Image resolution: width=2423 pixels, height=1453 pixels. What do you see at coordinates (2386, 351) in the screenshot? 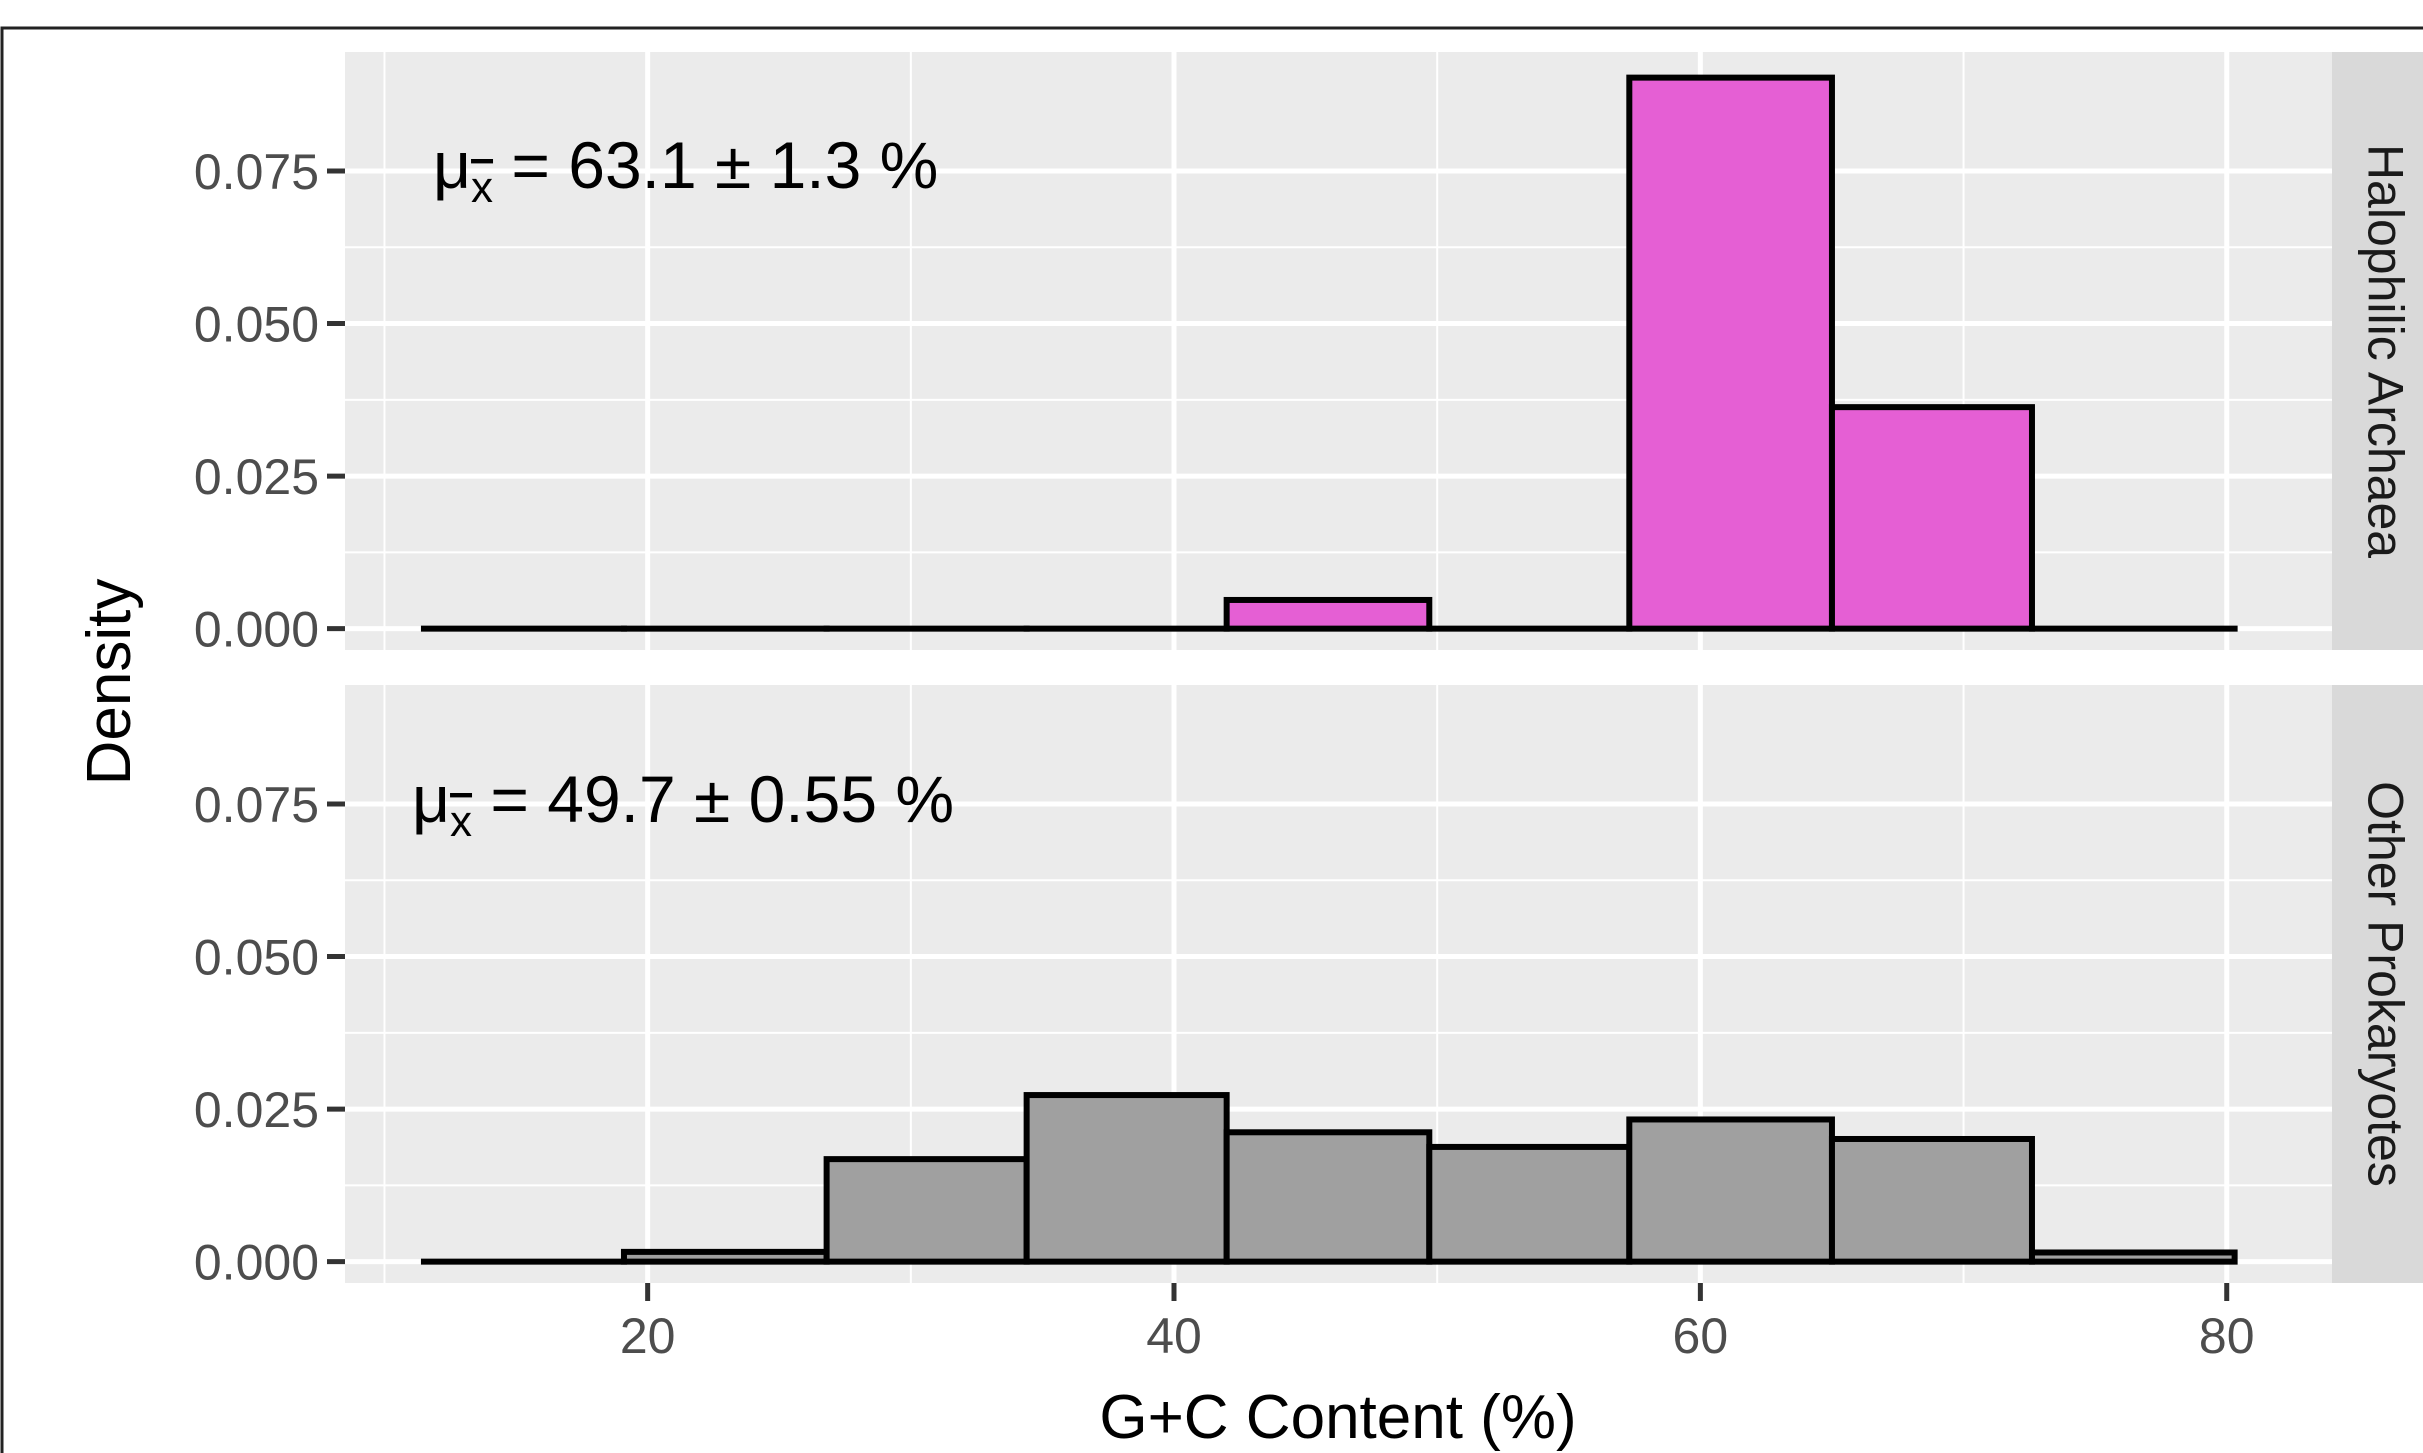
I see `facet-strip-label: Halophilic Archaea` at bounding box center [2386, 351].